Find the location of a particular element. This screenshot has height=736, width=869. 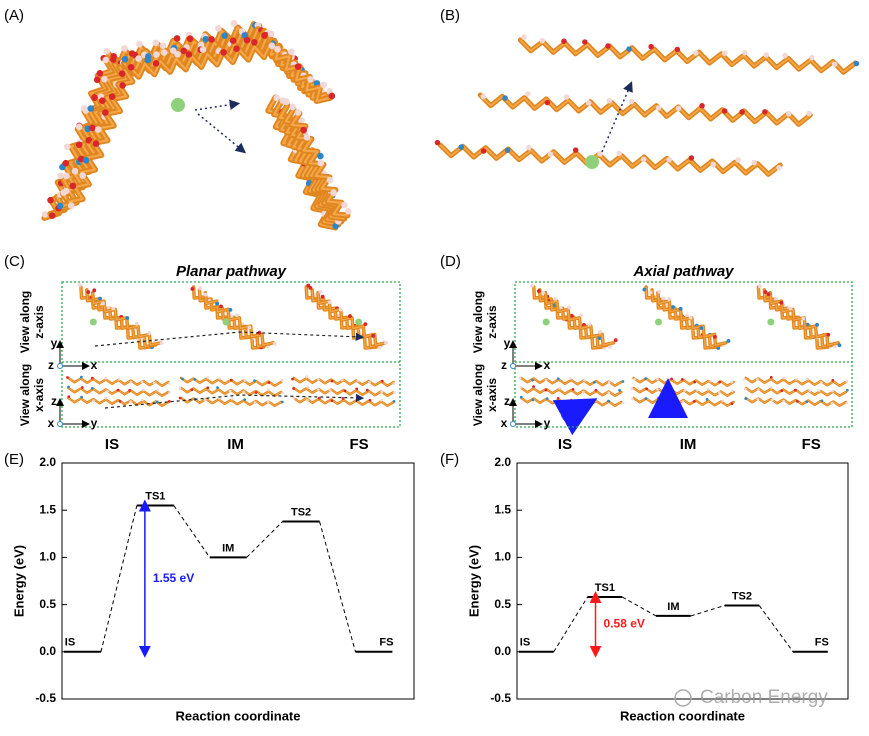

view-label: View along is located at coordinates (478, 322).